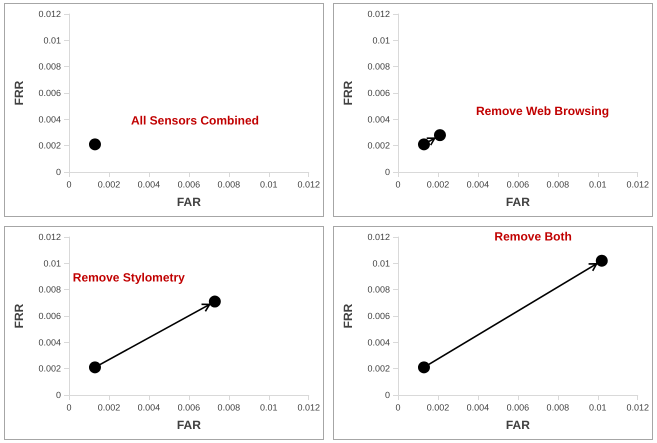 The width and height of the screenshot is (657, 443). I want to click on annotation: Remove Stylometry, so click(129, 277).